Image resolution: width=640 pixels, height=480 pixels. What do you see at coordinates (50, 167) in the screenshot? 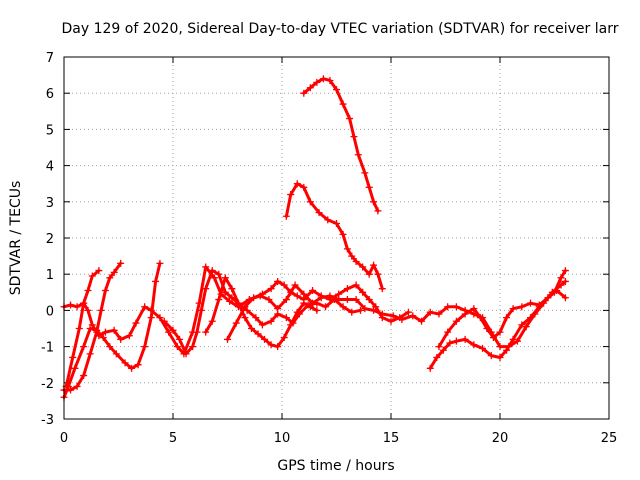
I see `y-tick-label: 4` at bounding box center [50, 167].